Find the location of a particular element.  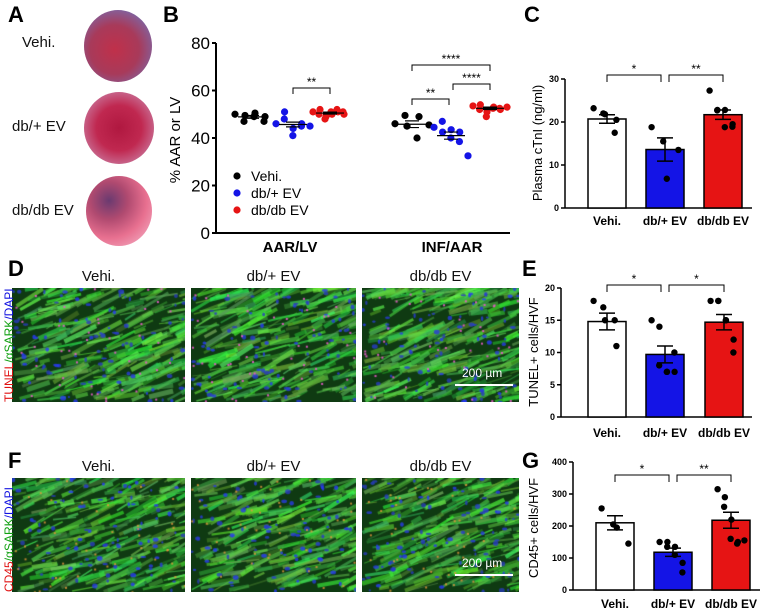

heart-image-vehi is located at coordinates (118, 46).